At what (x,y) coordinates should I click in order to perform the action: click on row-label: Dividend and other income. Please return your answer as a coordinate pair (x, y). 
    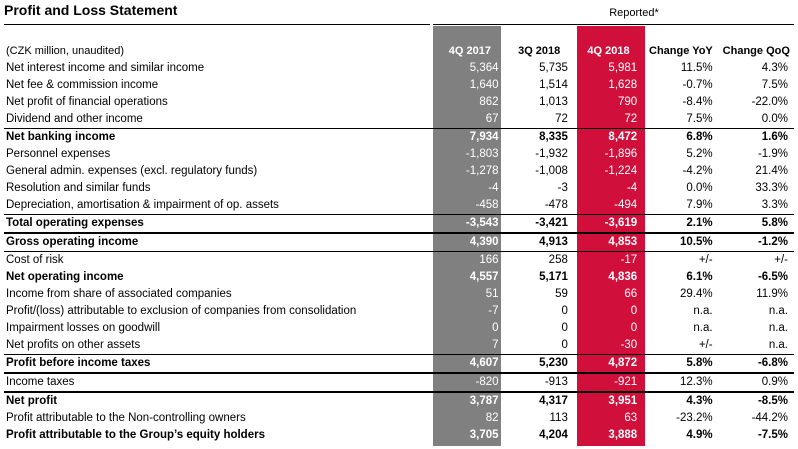
    Looking at the image, I should click on (74, 119).